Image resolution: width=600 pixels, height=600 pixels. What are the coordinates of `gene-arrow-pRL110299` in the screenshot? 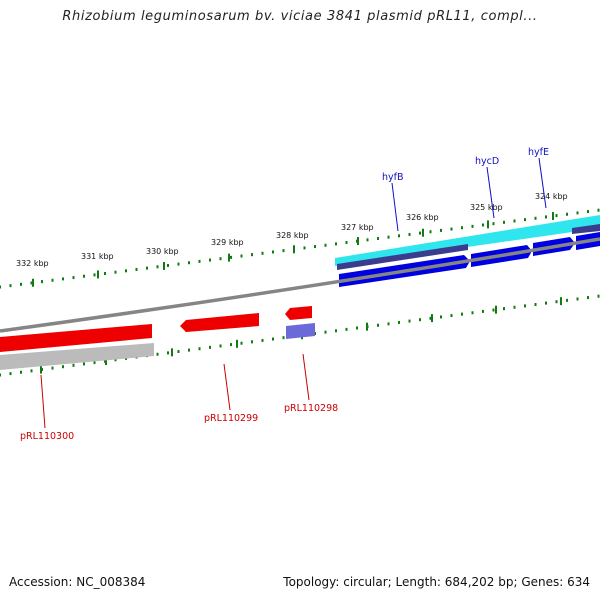 It's located at (219, 322).